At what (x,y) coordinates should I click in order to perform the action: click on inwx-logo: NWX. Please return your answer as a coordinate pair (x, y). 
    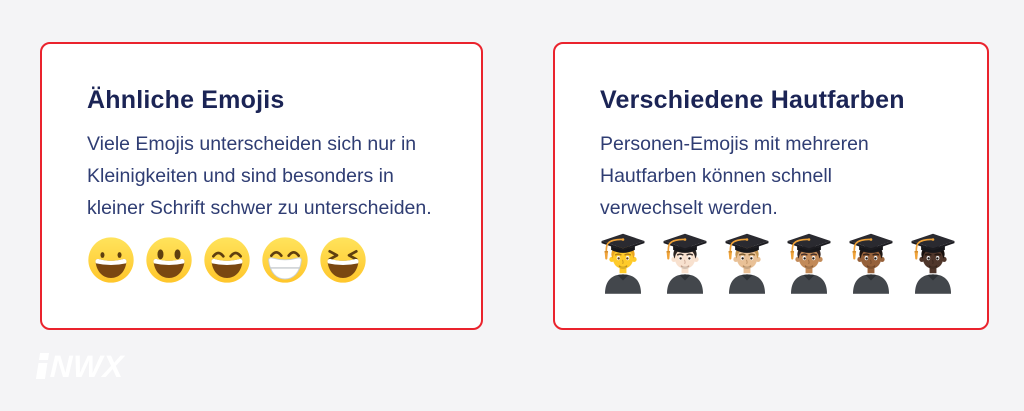
    Looking at the image, I should click on (80, 366).